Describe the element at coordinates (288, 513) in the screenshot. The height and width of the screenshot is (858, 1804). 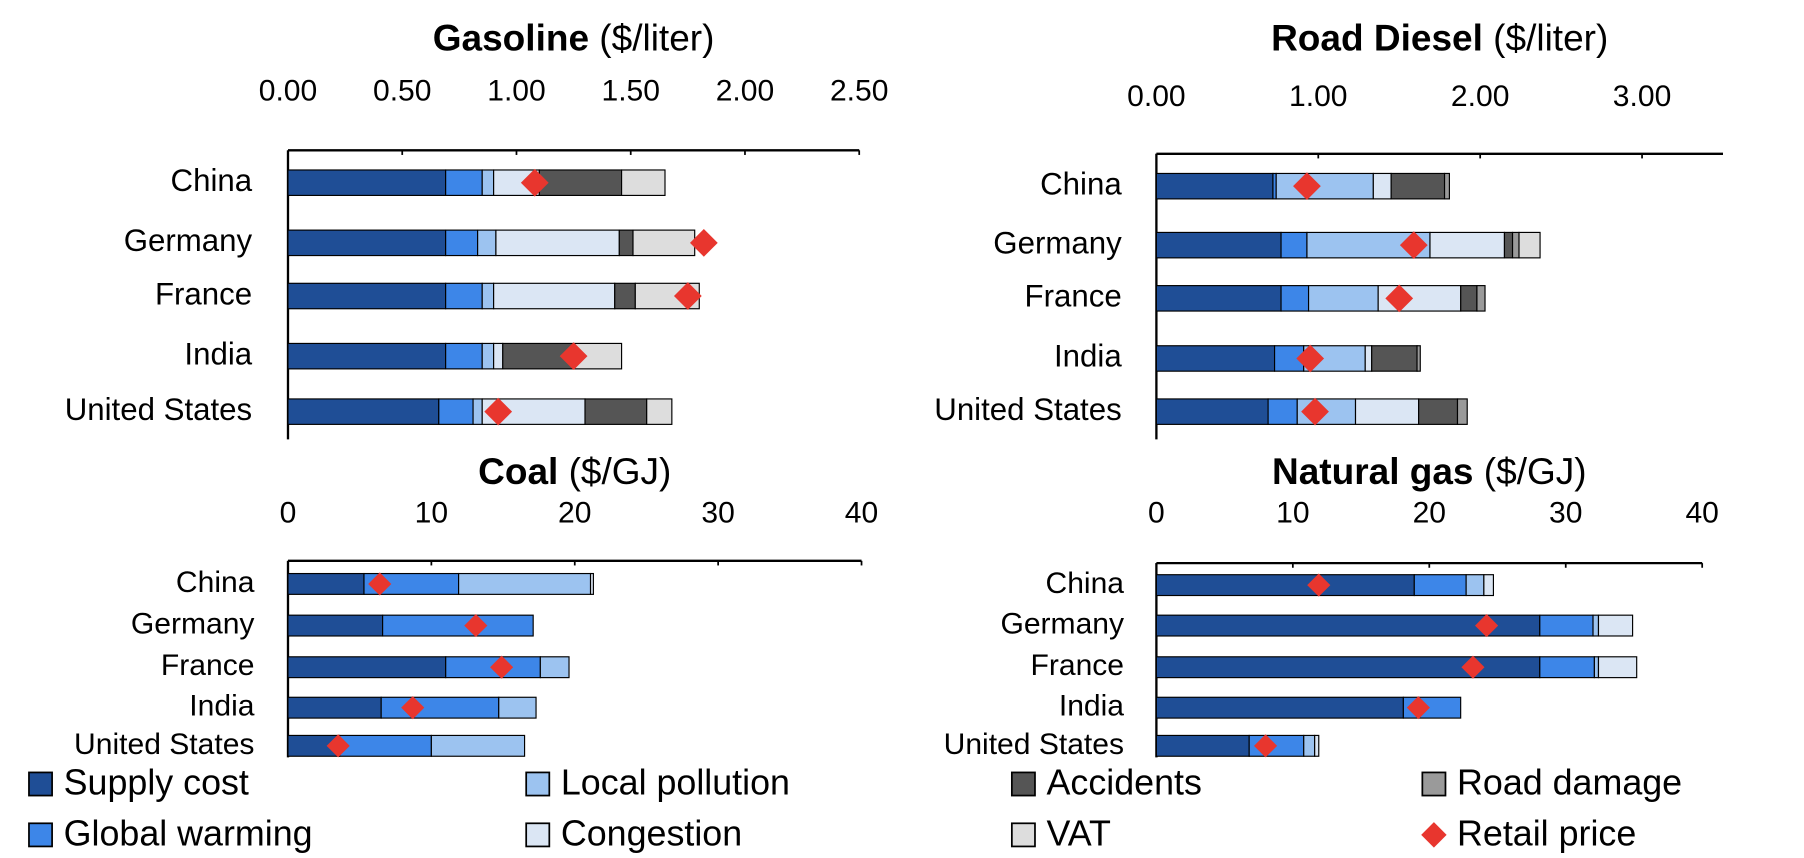
I see `x-tick-label: 0` at that location.